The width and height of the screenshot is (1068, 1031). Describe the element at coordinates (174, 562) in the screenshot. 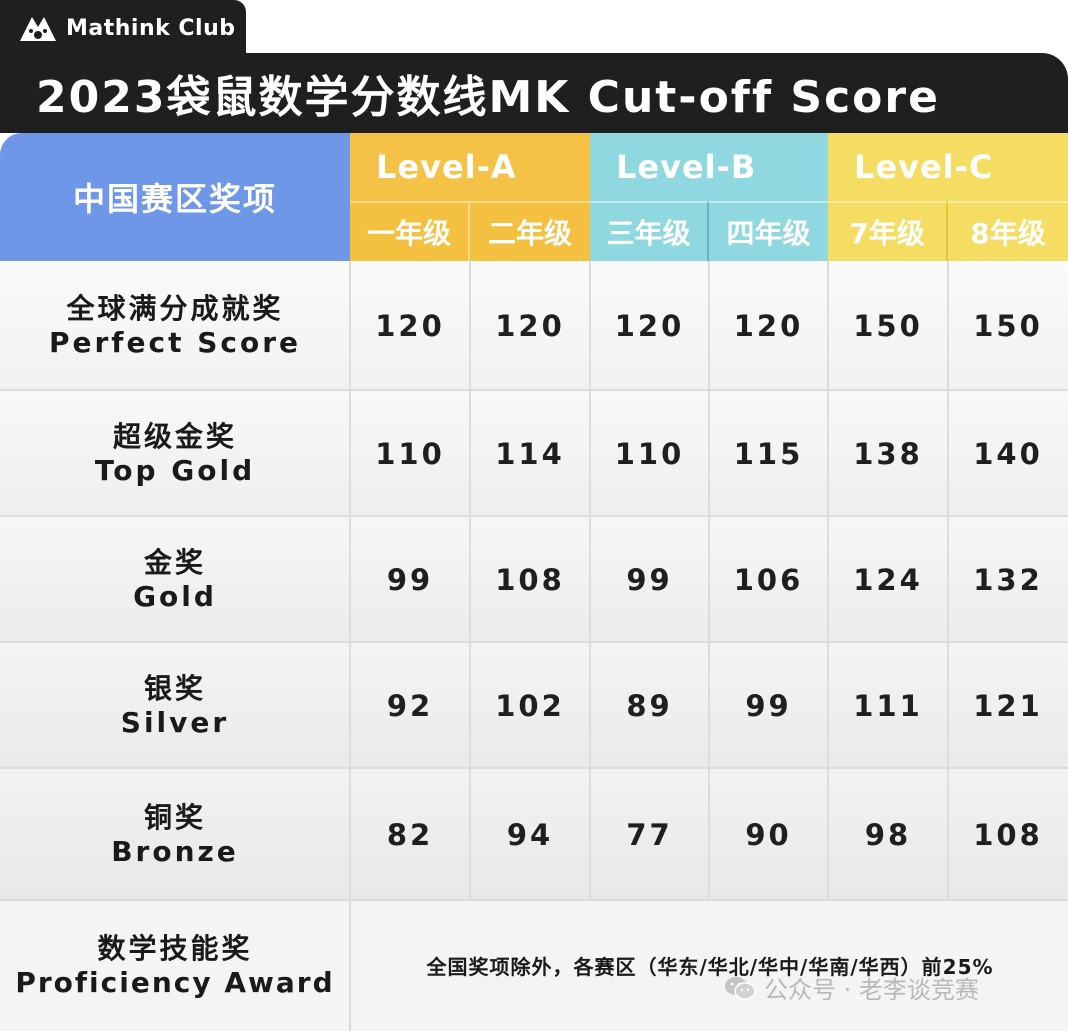

I see `award-label-zh: 金奖` at that location.